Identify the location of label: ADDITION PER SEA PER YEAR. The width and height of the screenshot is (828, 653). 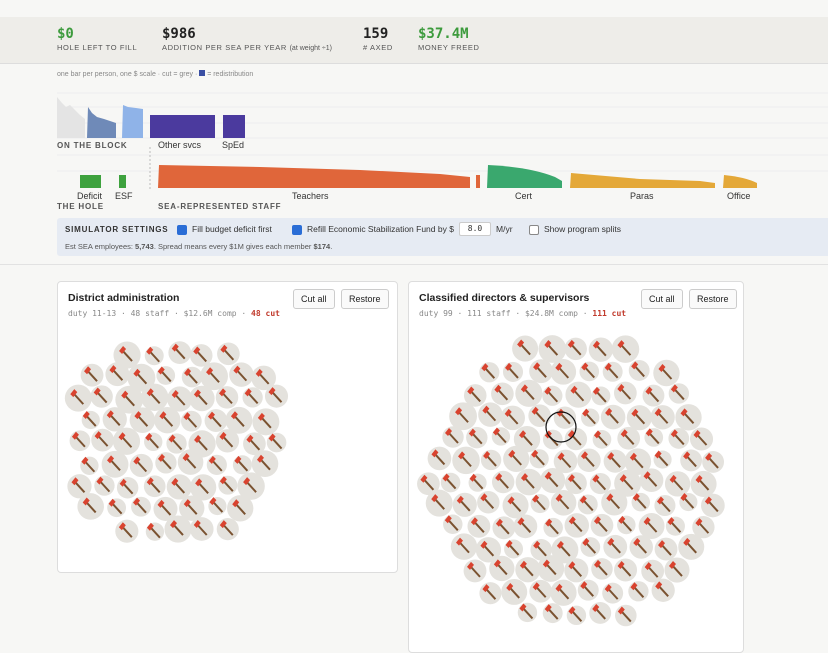
(224, 47).